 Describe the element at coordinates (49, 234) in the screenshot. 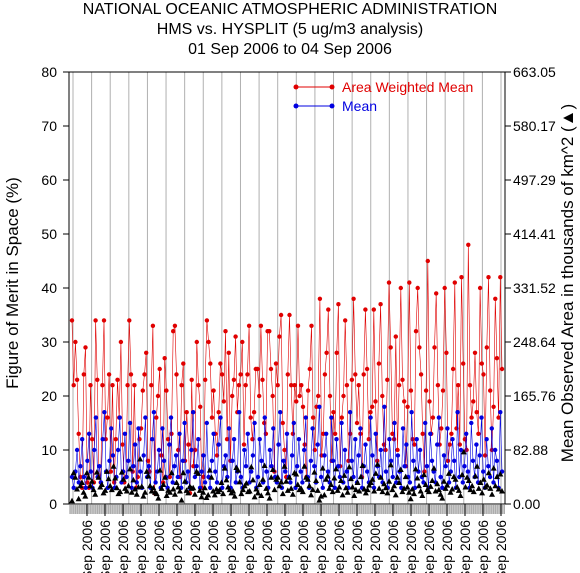

I see `y-tick-label: 50` at that location.